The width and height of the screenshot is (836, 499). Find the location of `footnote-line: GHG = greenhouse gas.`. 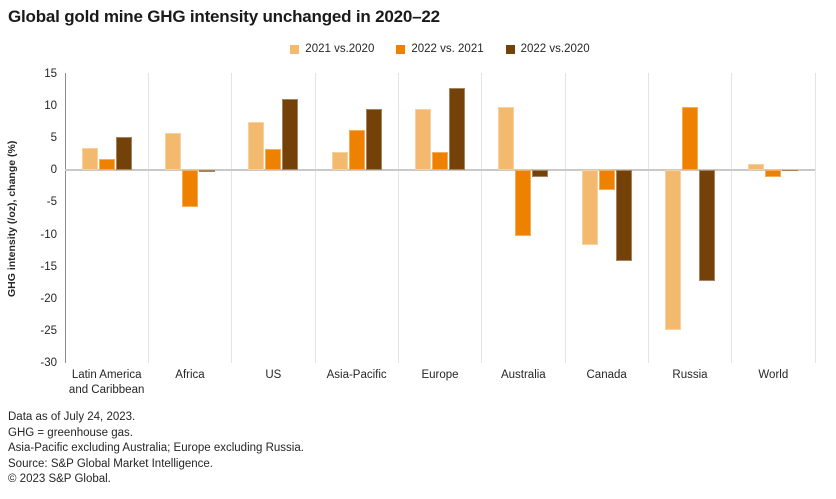

footnote-line: GHG = greenhouse gas. is located at coordinates (70, 432).